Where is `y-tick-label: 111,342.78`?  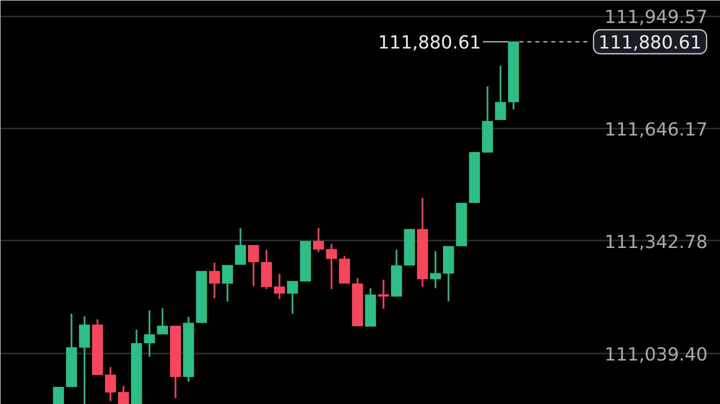
y-tick-label: 111,342.78 is located at coordinates (656, 242).